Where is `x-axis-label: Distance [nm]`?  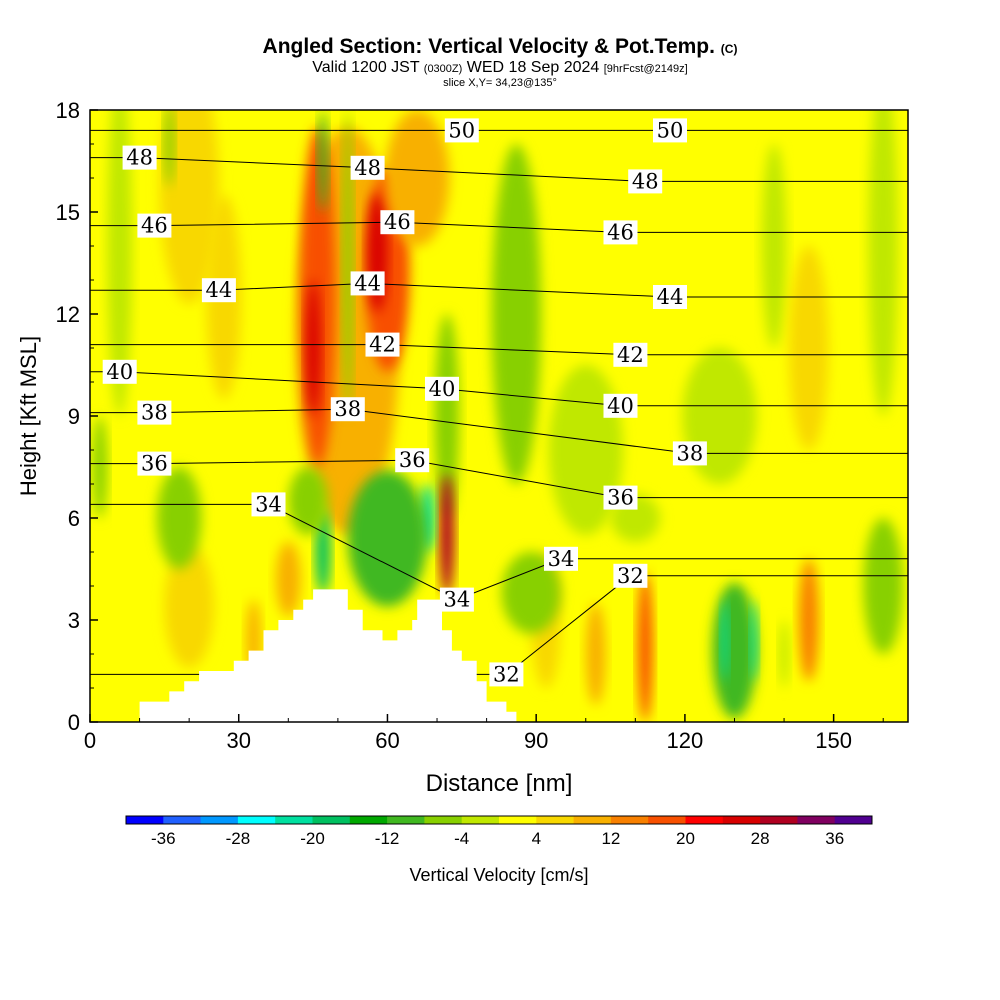 x-axis-label: Distance [nm] is located at coordinates (499, 783).